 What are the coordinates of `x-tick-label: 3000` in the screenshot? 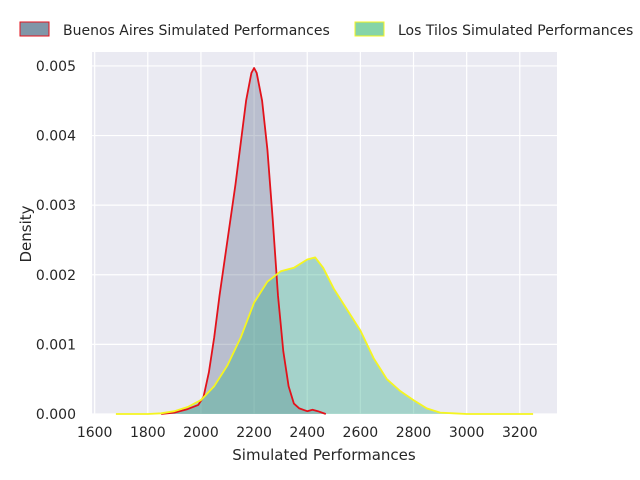 It's located at (467, 433).